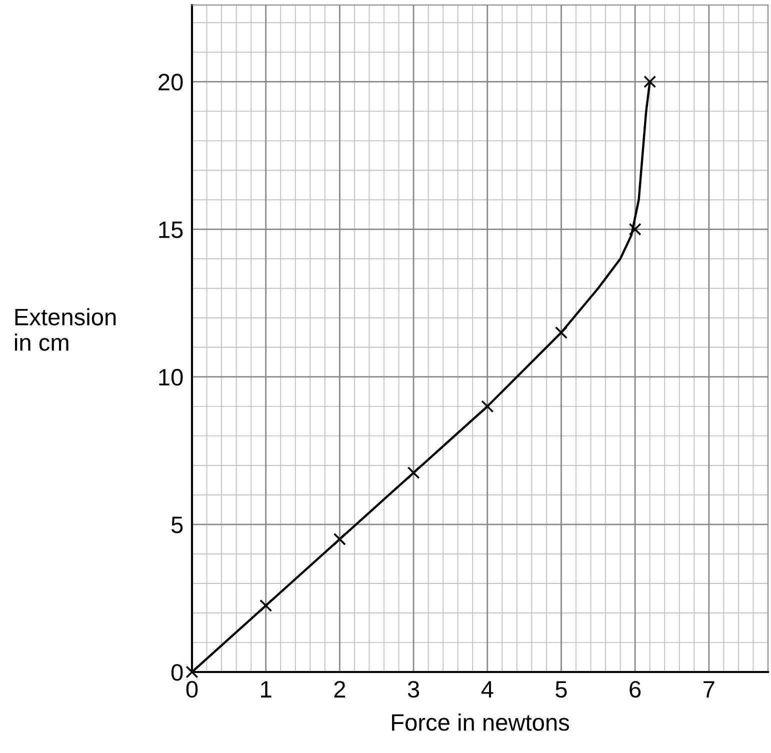 The width and height of the screenshot is (771, 753). I want to click on x-tick-label: 2, so click(340, 689).